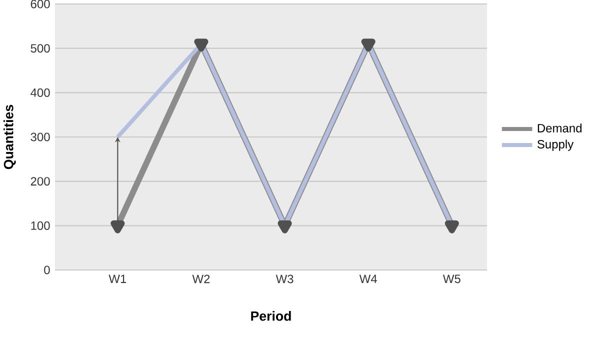 Image resolution: width=600 pixels, height=339 pixels. Describe the element at coordinates (451, 279) in the screenshot. I see `x-tick-label: W5` at that location.